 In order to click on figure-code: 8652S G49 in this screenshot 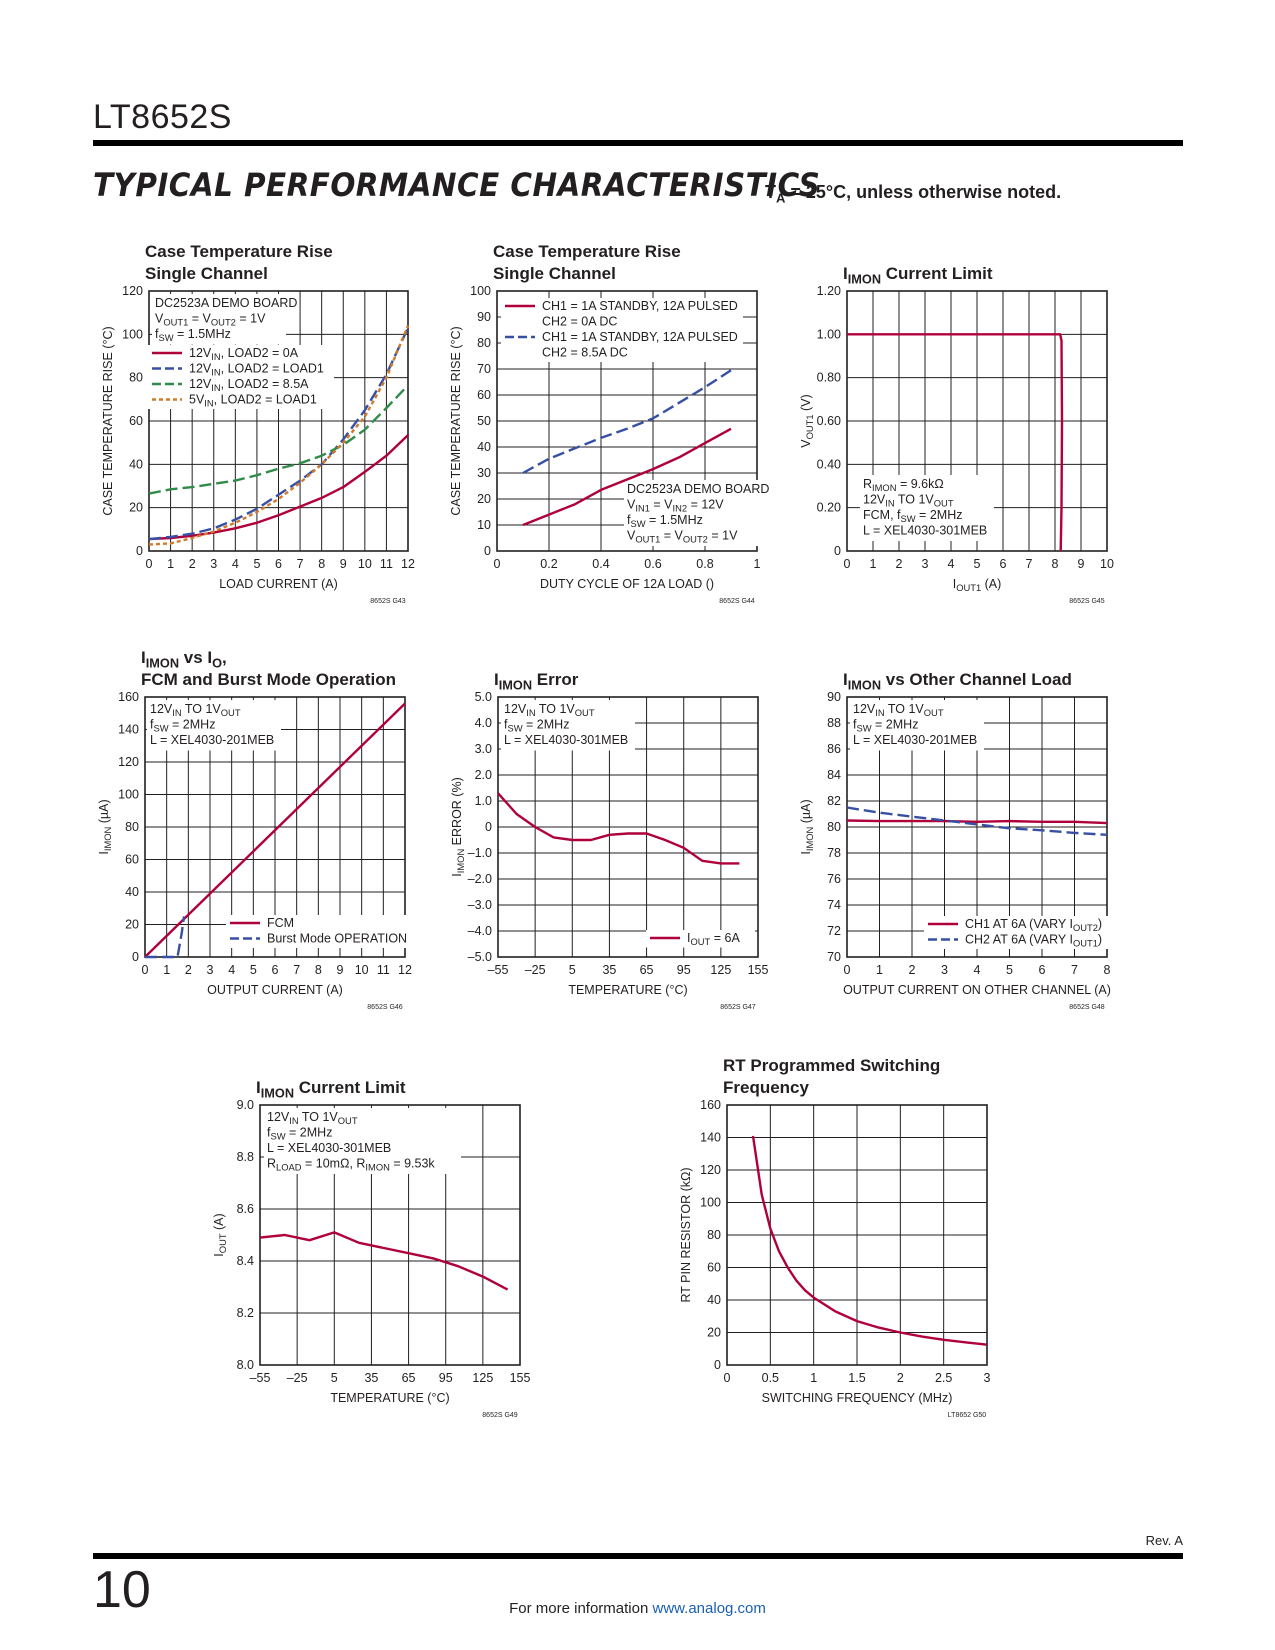, I will do `click(500, 1415)`.